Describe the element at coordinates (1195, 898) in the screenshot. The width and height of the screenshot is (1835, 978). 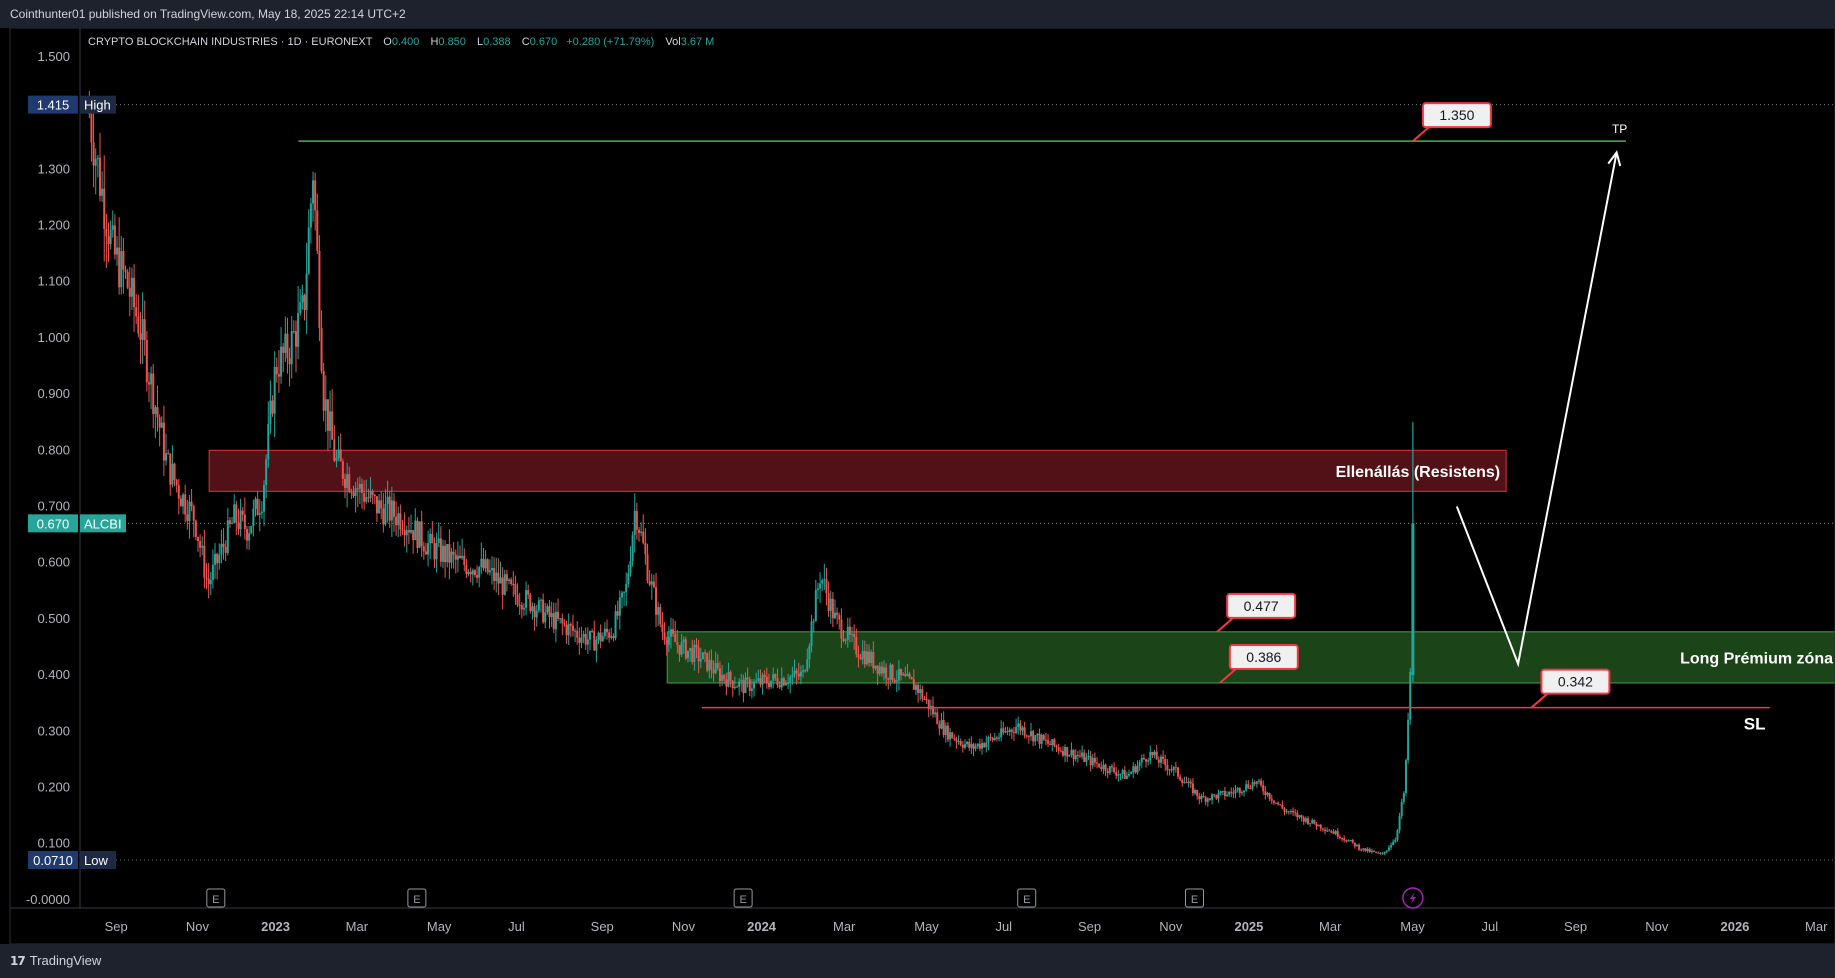
I see `earnings-marker-box` at that location.